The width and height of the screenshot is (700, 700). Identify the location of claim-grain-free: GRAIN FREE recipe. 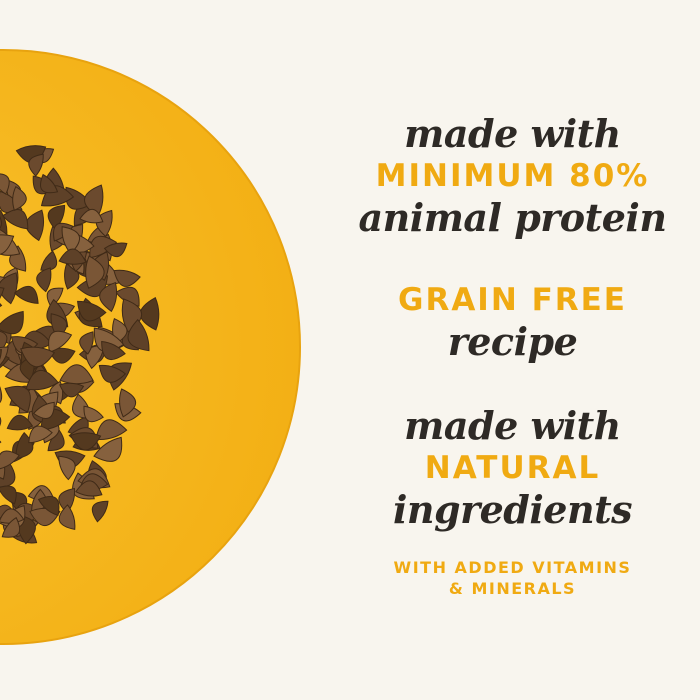
(510, 322).